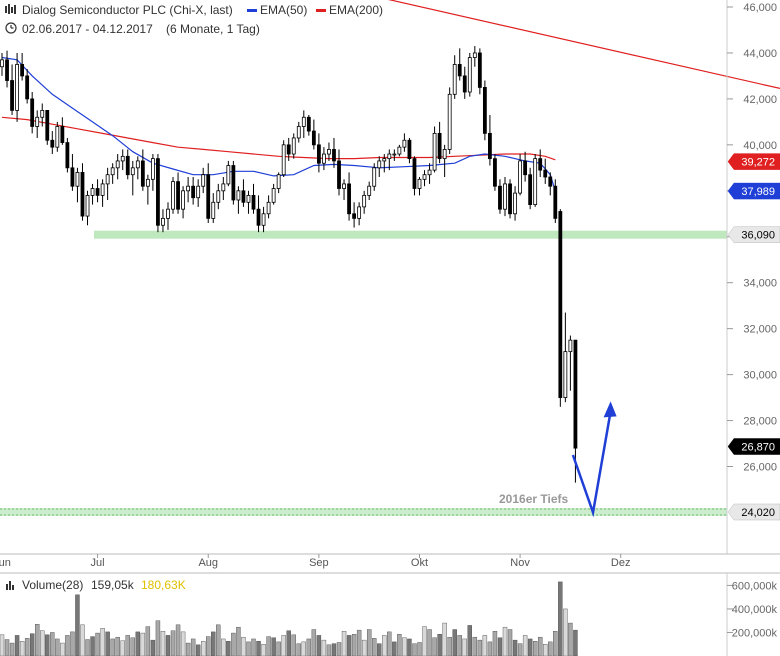  Describe the element at coordinates (11, 28) in the screenshot. I see `calendar-icon` at that location.